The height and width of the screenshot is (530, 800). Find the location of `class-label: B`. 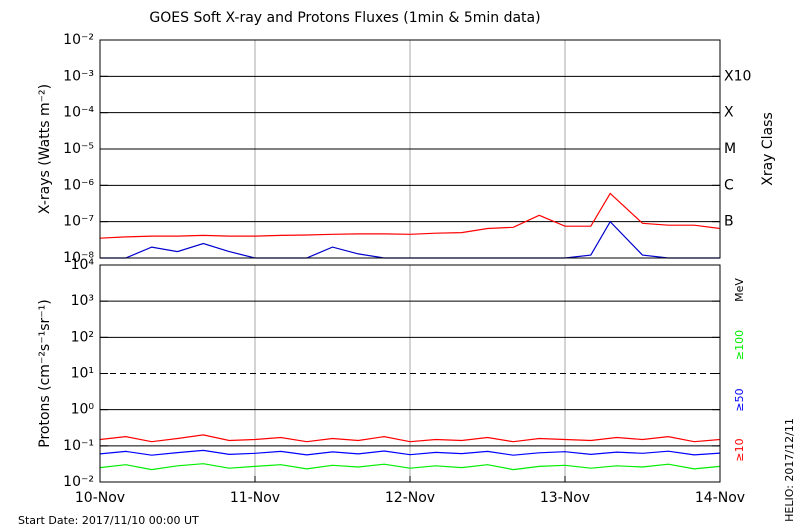

class-label: B is located at coordinates (729, 222).